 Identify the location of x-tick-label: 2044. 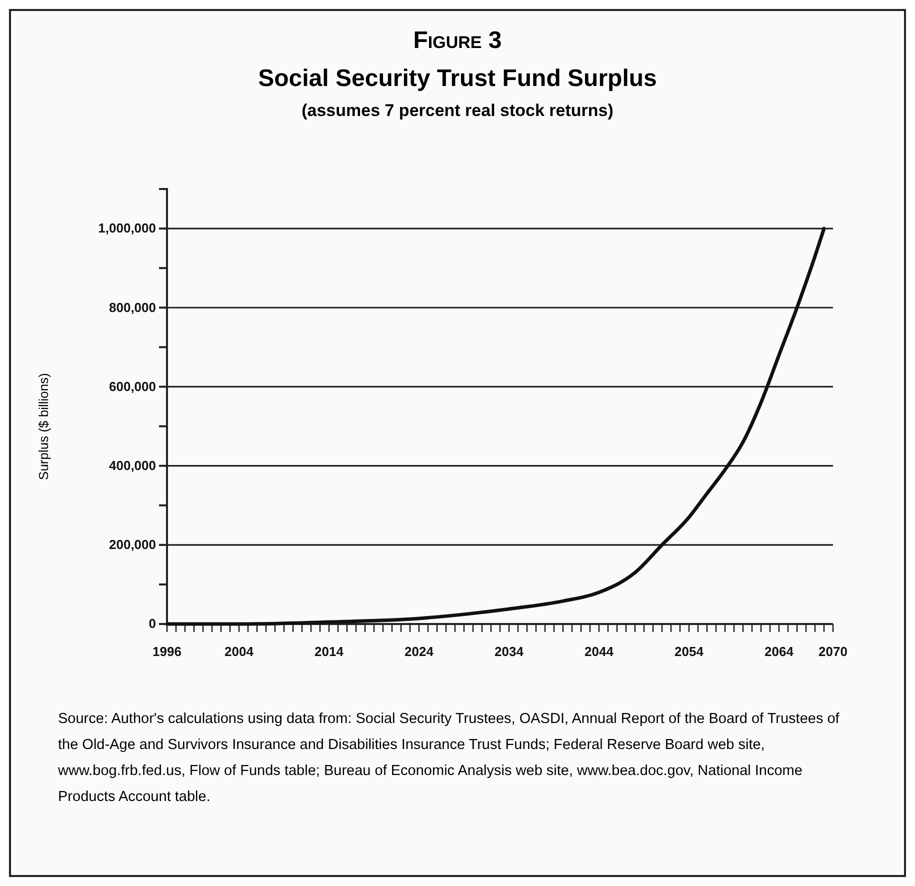
(599, 651).